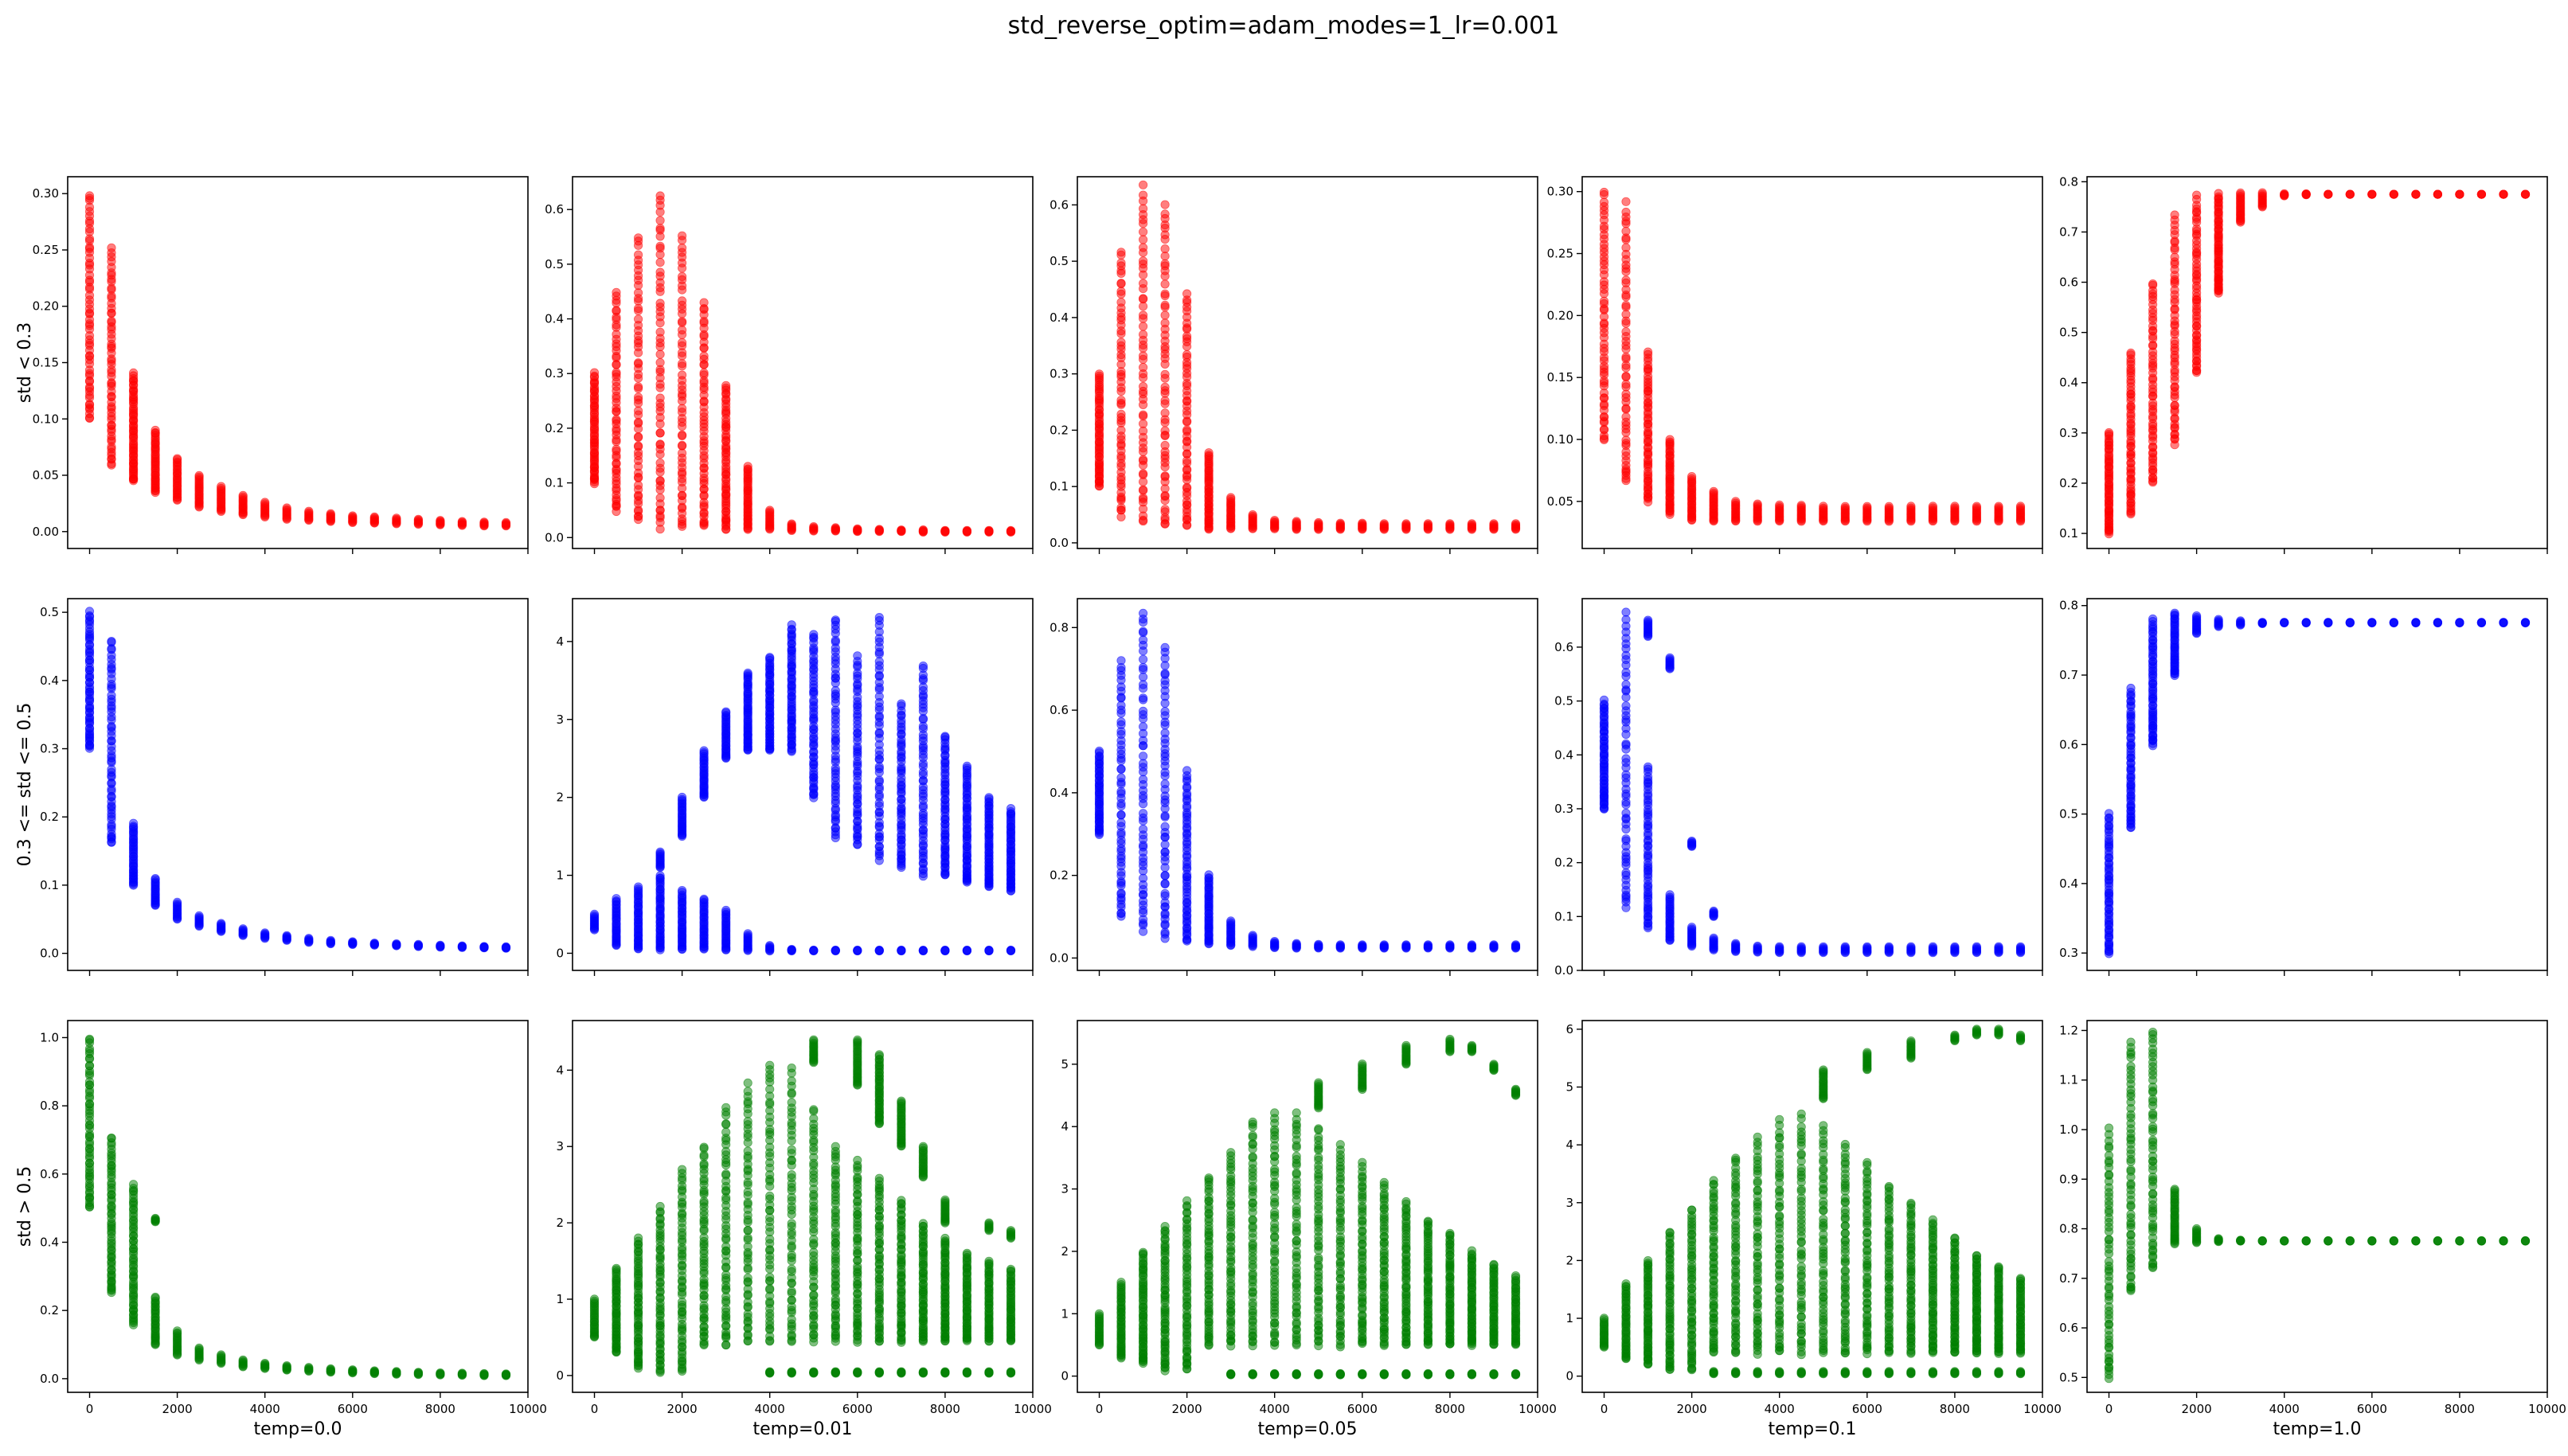  I want to click on y-tick-label: 0.1, so click(554, 483).